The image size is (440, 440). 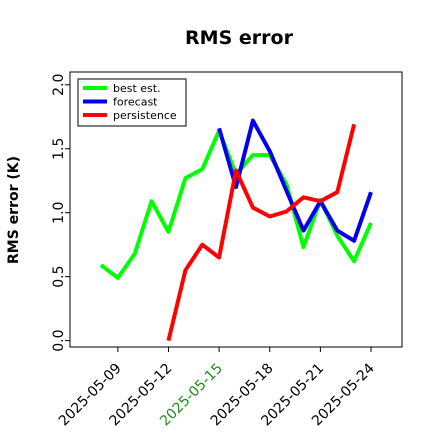 I want to click on y-tick-label: 1.5, so click(x=59, y=149).